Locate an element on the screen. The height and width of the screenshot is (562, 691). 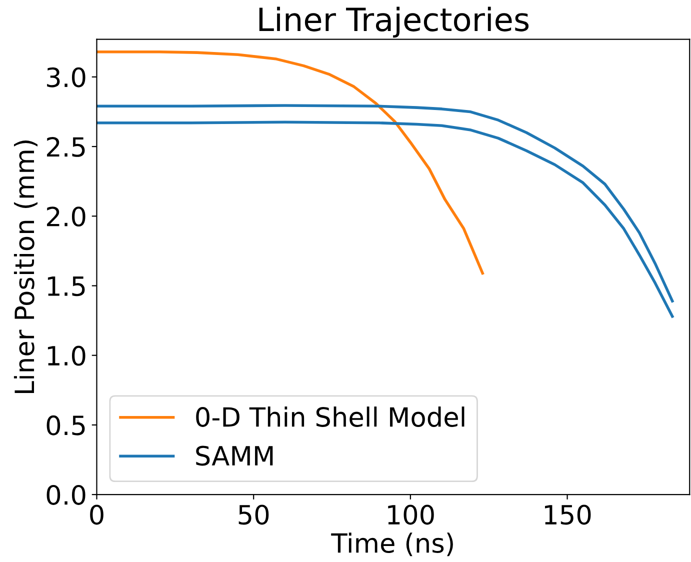
y-tick-label: 0.0 is located at coordinates (66, 495).